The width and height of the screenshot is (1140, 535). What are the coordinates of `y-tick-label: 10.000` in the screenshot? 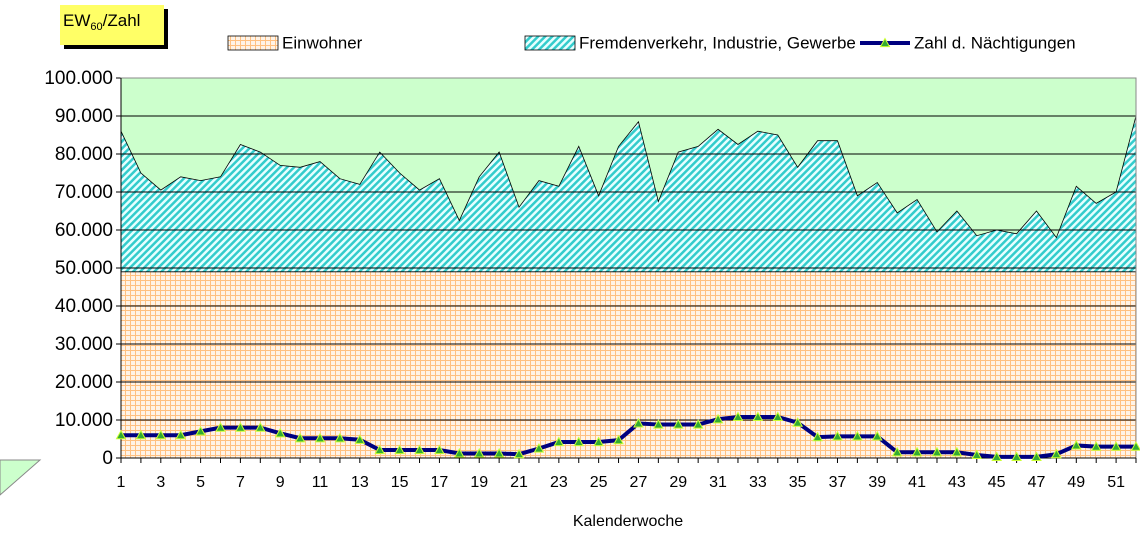 It's located at (84, 420).